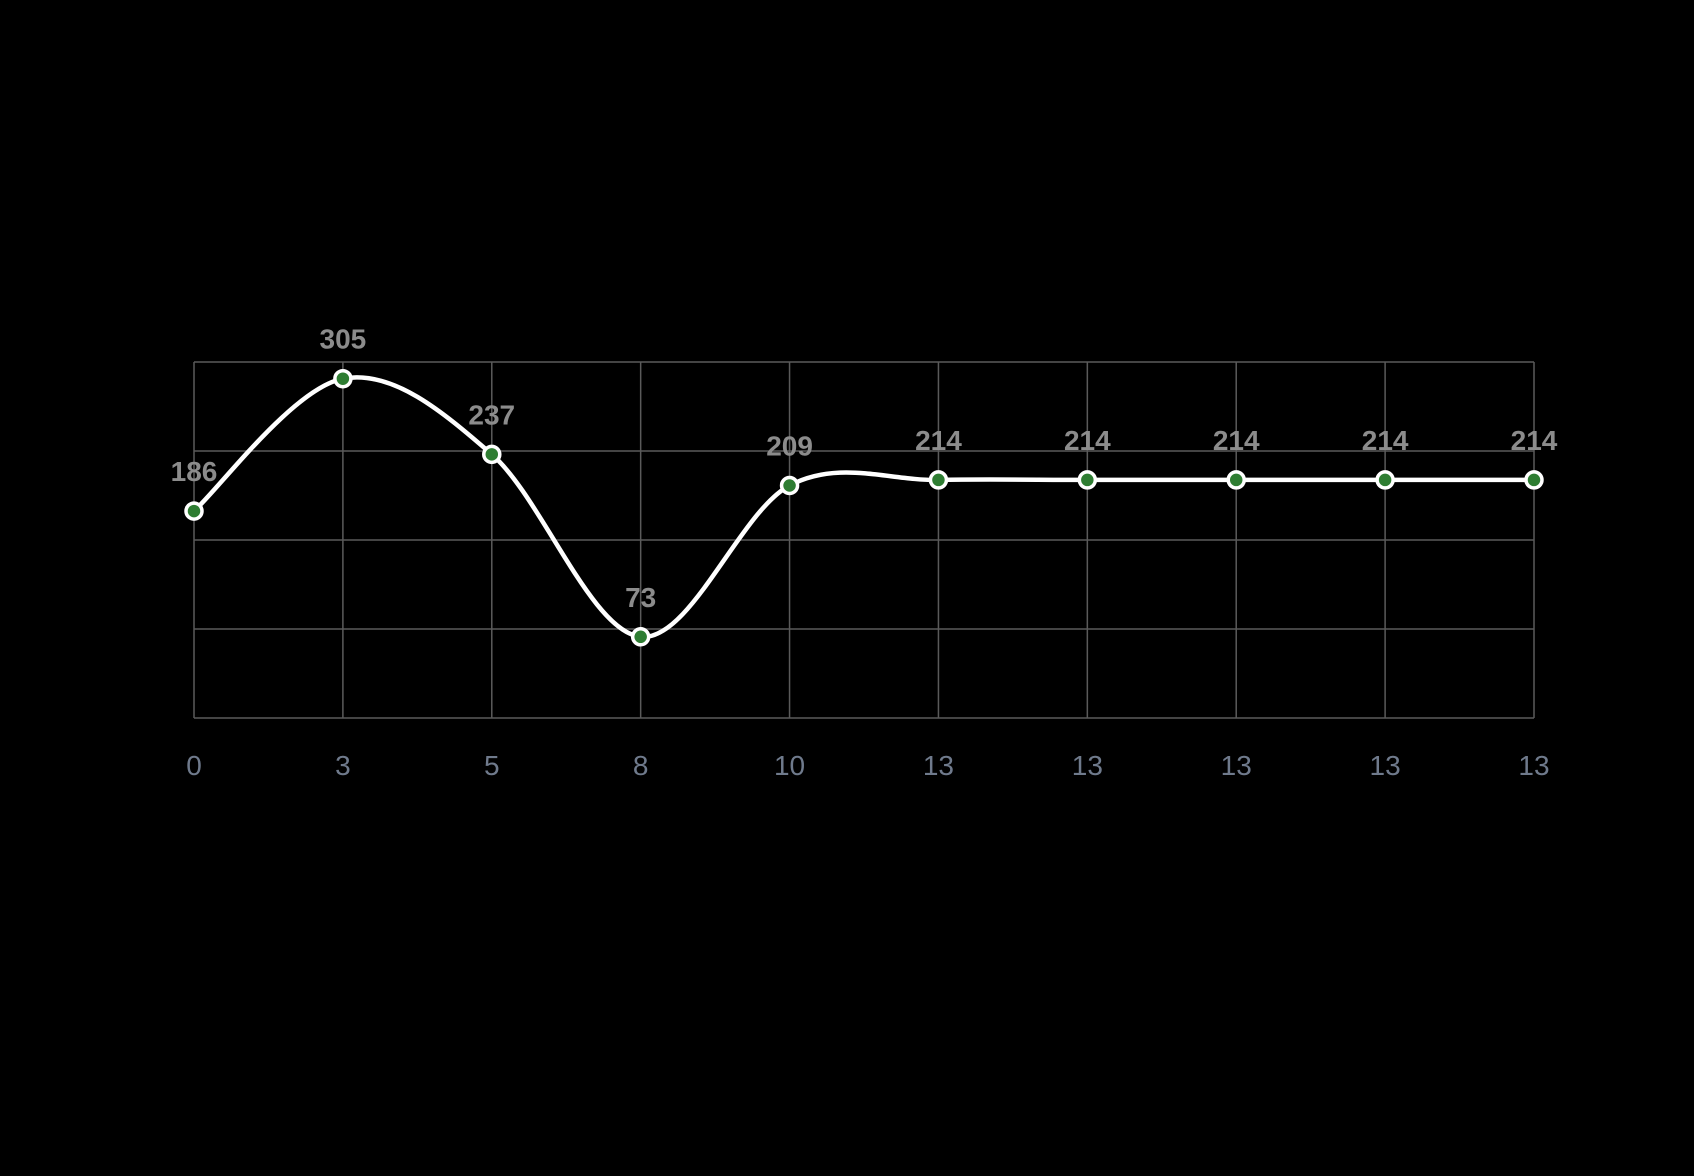  What do you see at coordinates (194, 471) in the screenshot?
I see `data-label: 186` at bounding box center [194, 471].